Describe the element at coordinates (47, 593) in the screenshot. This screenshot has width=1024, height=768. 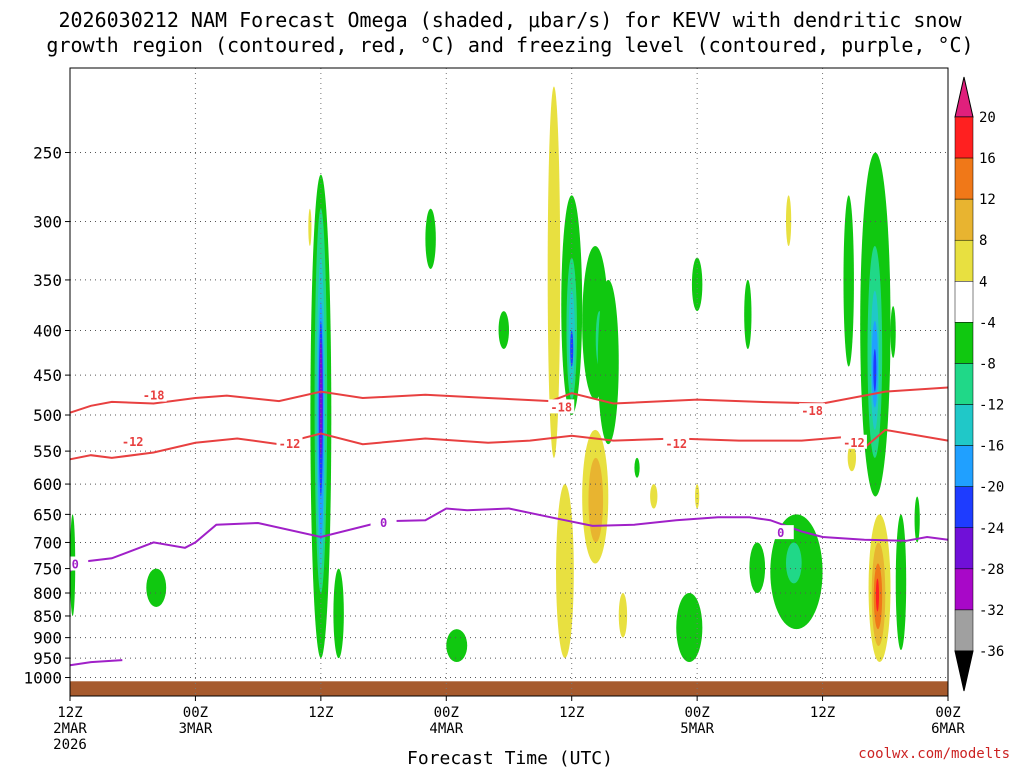
I see `y-tick-label: 800` at that location.